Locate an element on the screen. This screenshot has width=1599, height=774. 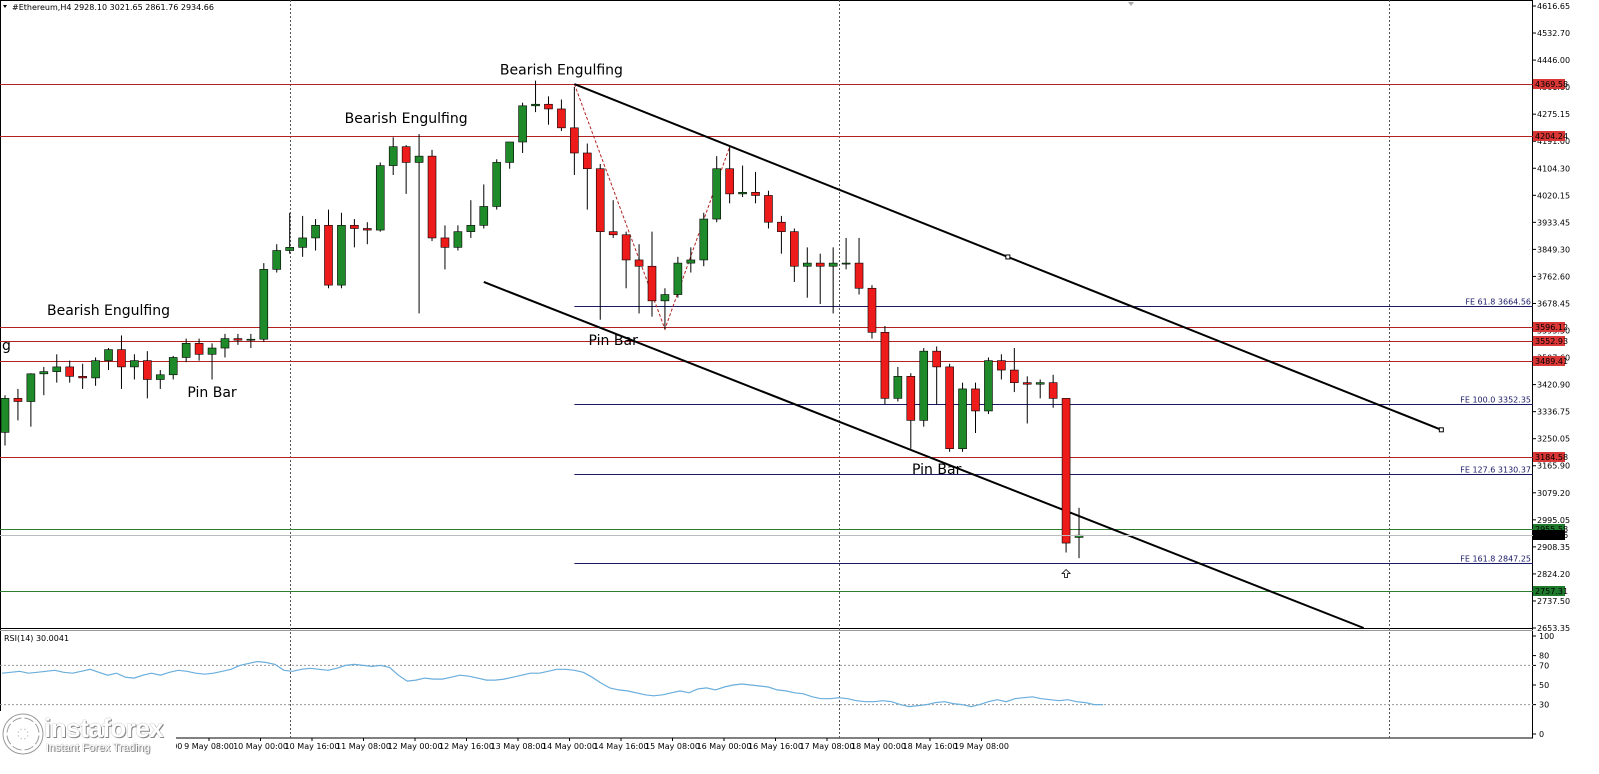
time-tick-label: 12 May 00:00 is located at coordinates (415, 746).